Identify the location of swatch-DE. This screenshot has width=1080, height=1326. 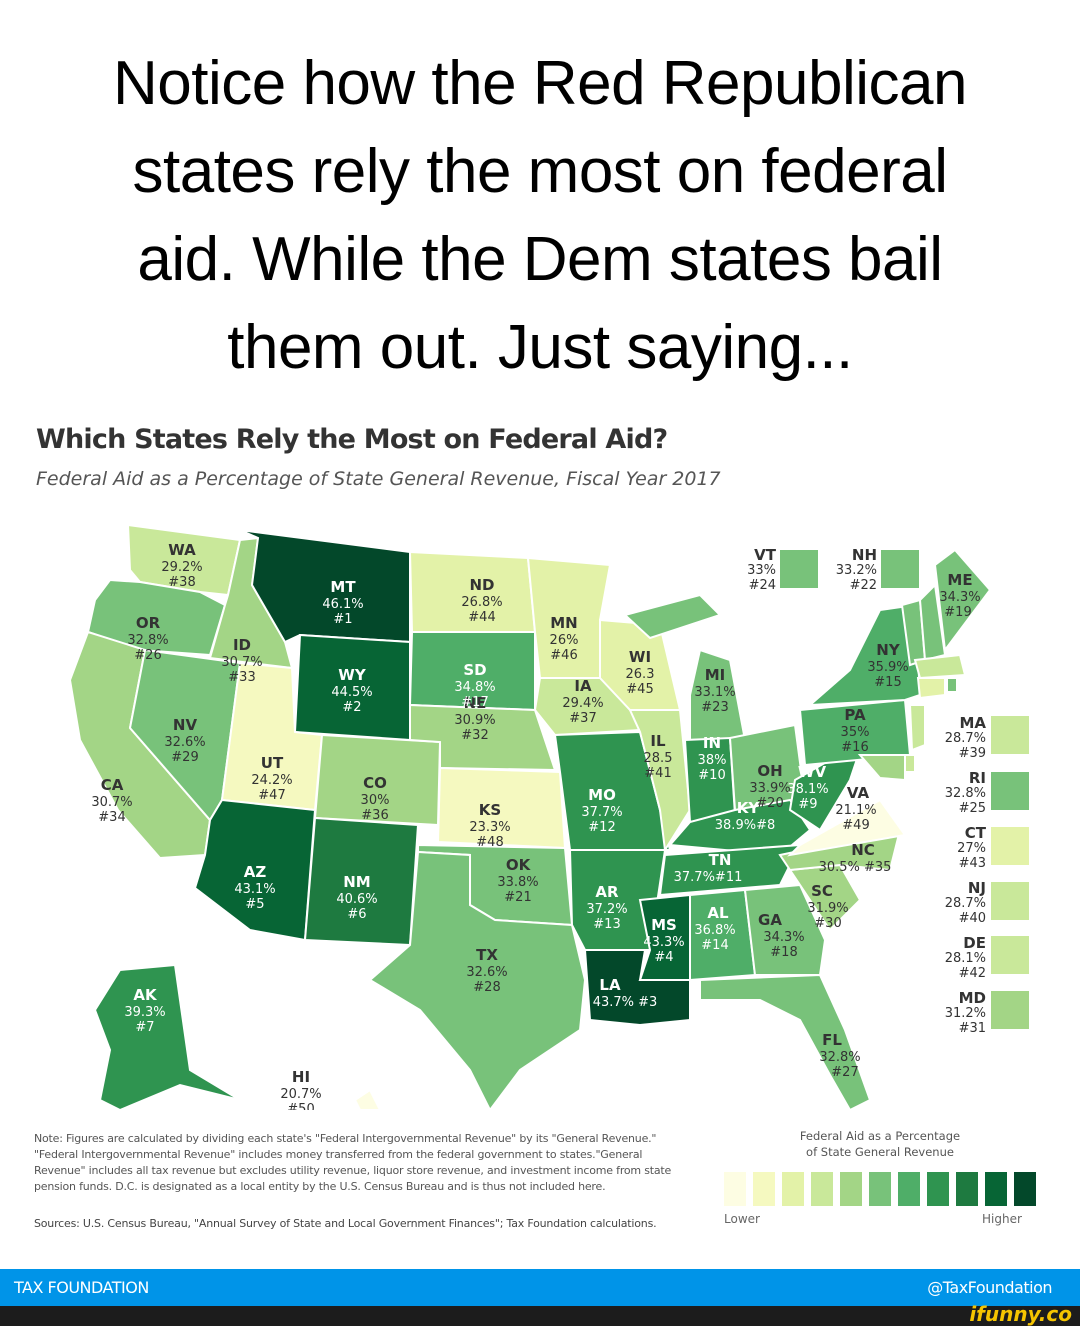
(1010, 955).